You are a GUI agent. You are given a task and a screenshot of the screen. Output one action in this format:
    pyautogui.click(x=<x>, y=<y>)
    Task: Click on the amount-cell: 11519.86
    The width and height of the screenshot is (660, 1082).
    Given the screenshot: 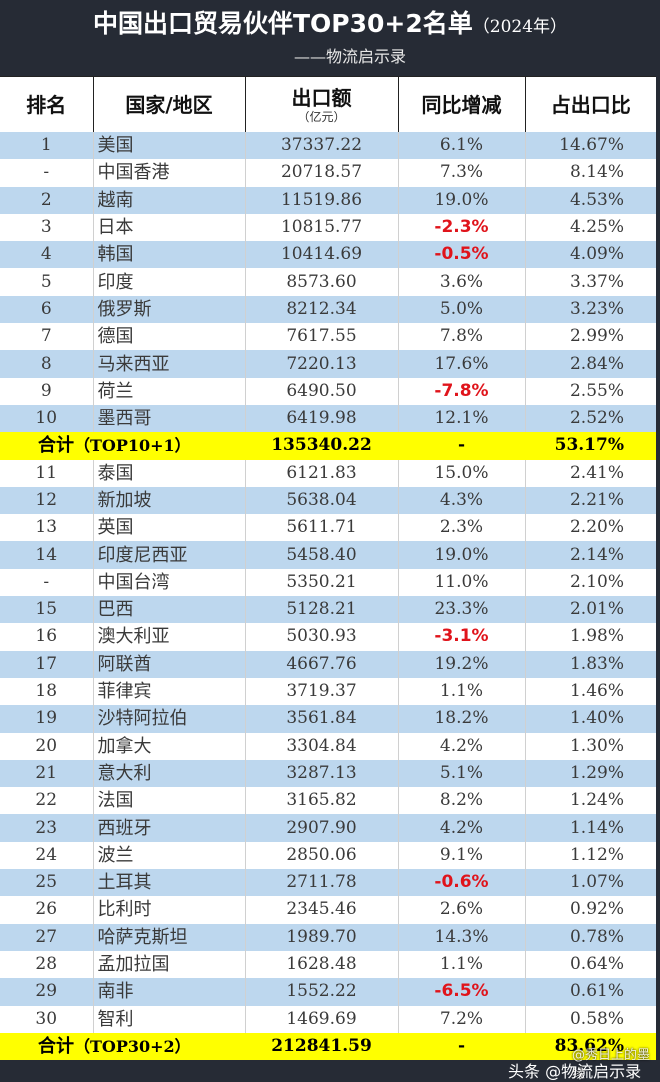 What is the action you would take?
    pyautogui.click(x=321, y=200)
    